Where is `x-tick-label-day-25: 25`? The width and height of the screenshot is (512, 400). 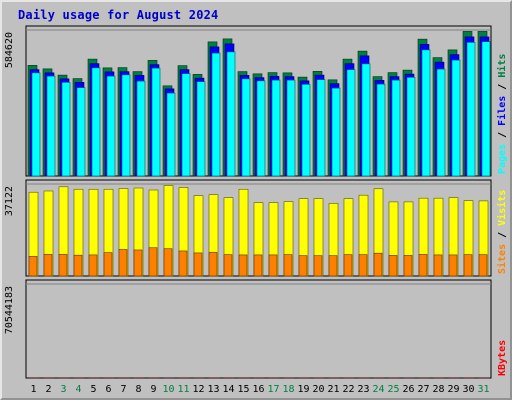
x-tick-label-day-25: 25 is located at coordinates (393, 389).